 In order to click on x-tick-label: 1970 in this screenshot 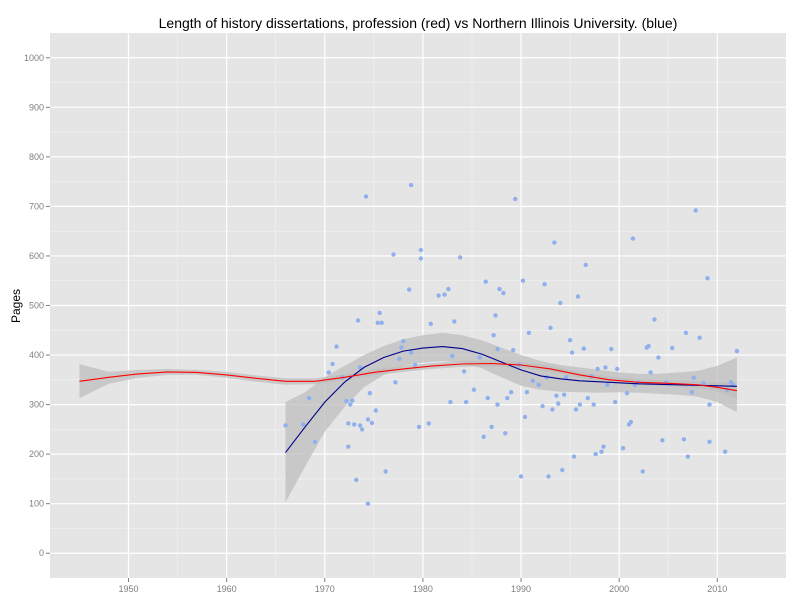, I will do `click(325, 589)`.